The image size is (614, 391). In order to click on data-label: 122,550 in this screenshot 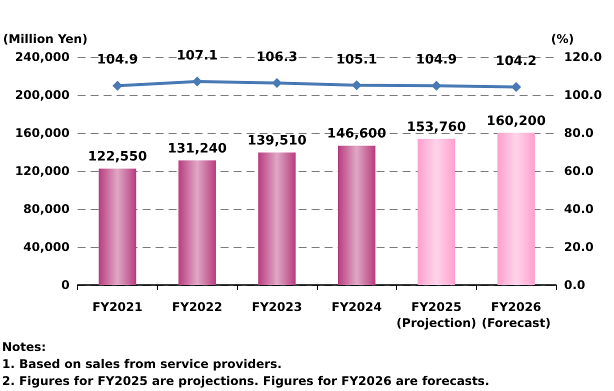, I will do `click(118, 157)`.